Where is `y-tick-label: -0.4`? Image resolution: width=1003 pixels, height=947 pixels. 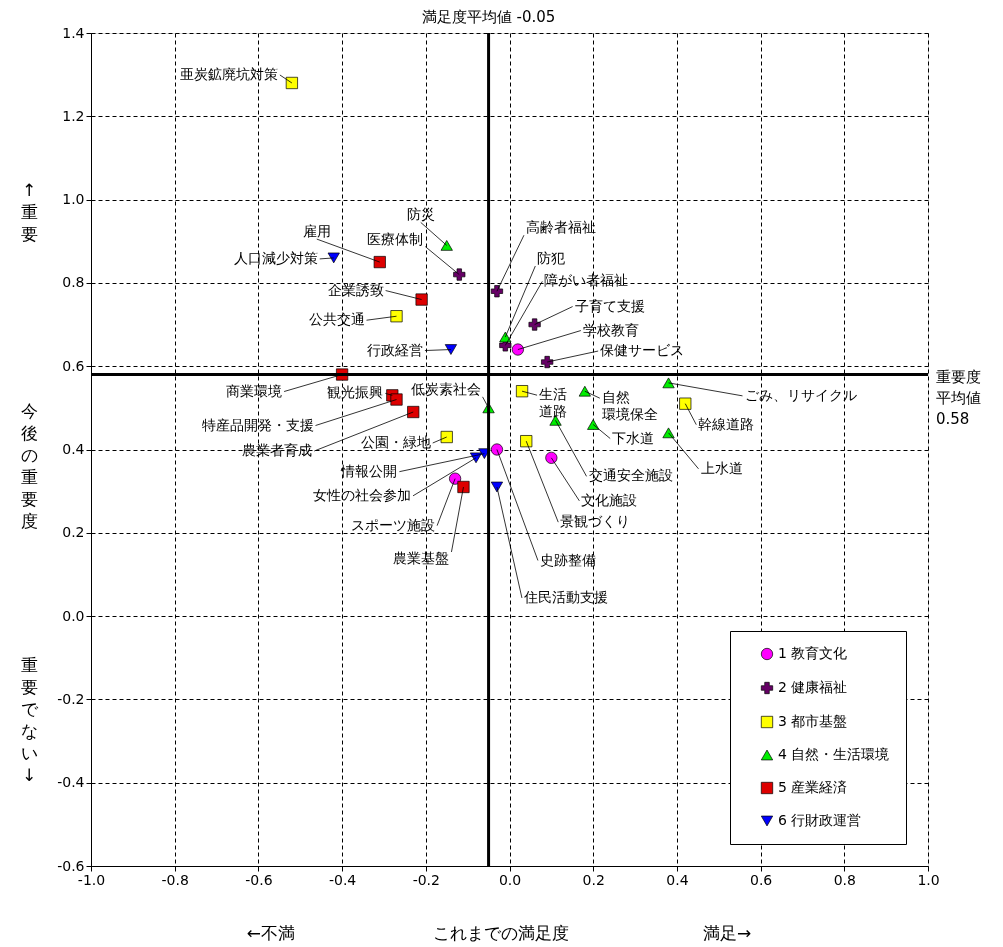 y-tick-label: -0.4 is located at coordinates (71, 782).